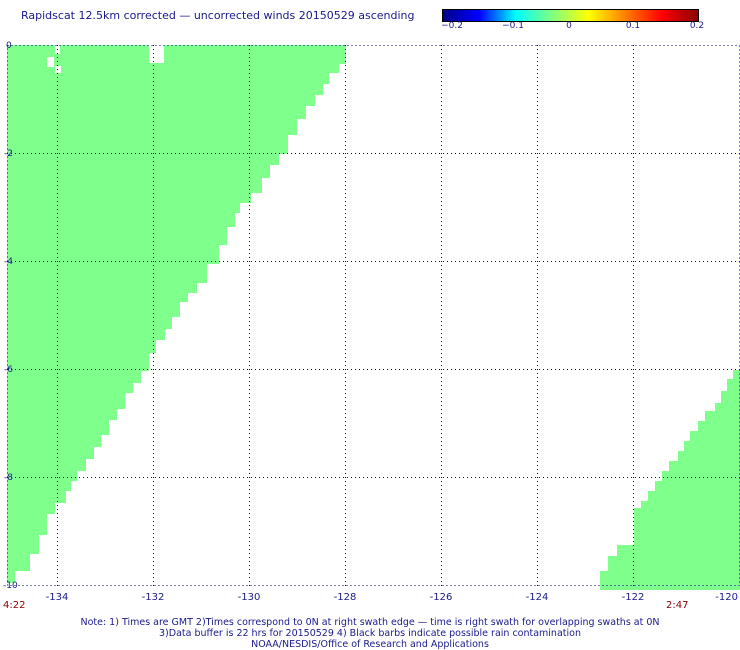  What do you see at coordinates (570, 15) in the screenshot?
I see `colorbar` at bounding box center [570, 15].